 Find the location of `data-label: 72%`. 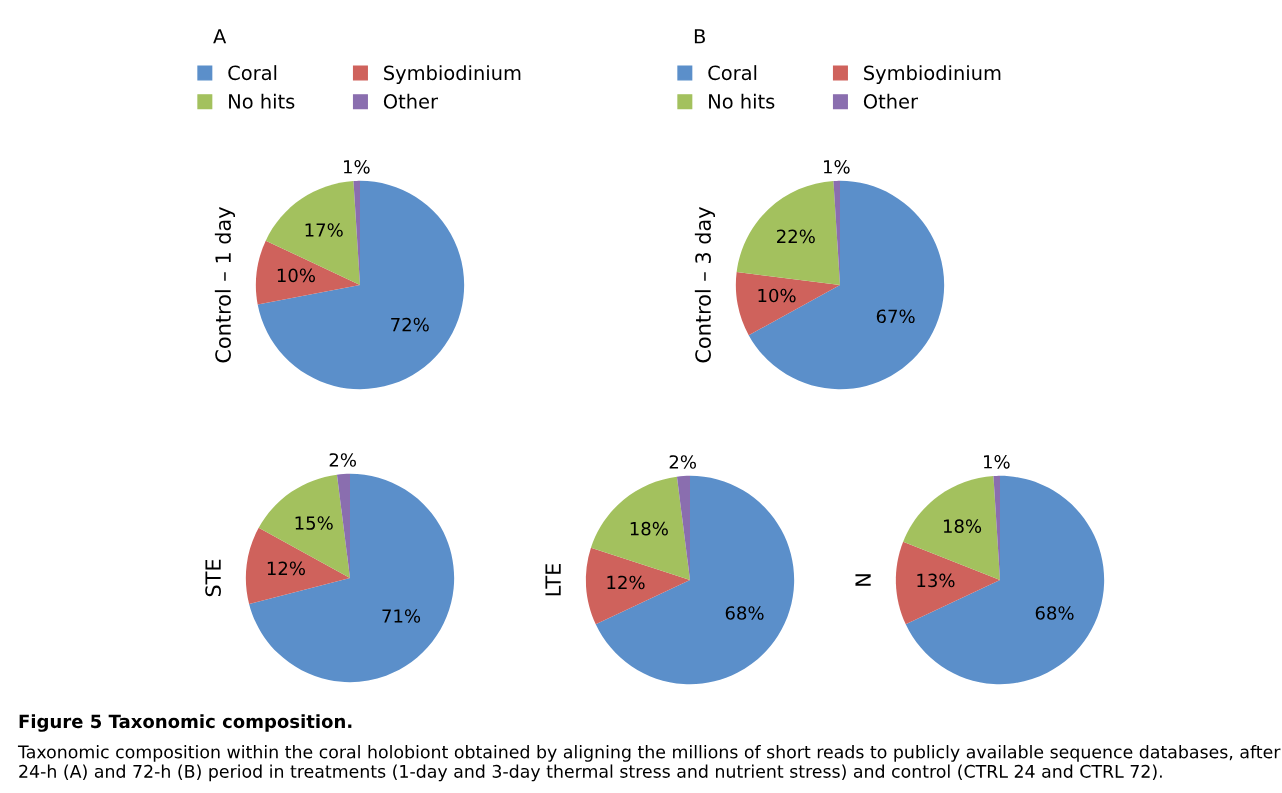

data-label: 72% is located at coordinates (410, 324).